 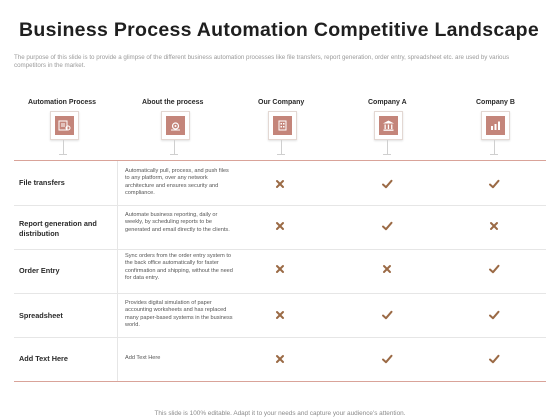 What do you see at coordinates (282, 125) in the screenshot?
I see `building-icon` at bounding box center [282, 125].